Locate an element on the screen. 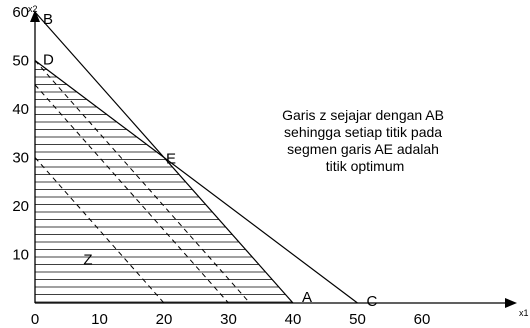  point-label-c: C is located at coordinates (372, 301).